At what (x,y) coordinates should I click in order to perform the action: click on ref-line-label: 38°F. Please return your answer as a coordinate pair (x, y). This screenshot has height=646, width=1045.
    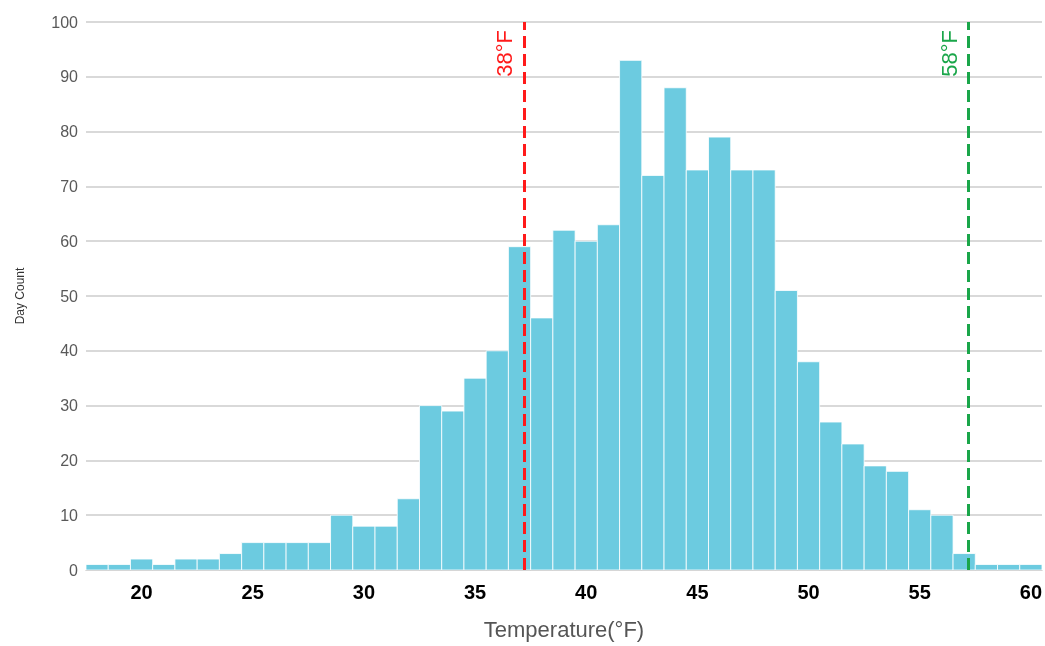
    Looking at the image, I should click on (505, 53).